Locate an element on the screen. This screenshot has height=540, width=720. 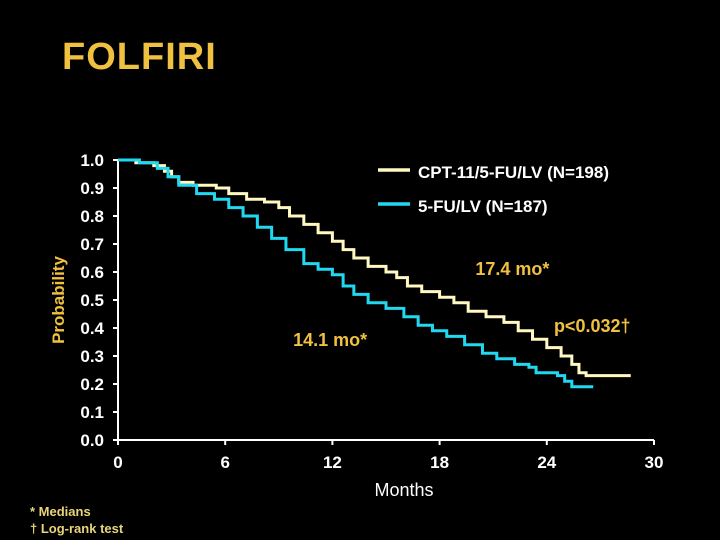
y-tick-label: 0.5 is located at coordinates (92, 300).